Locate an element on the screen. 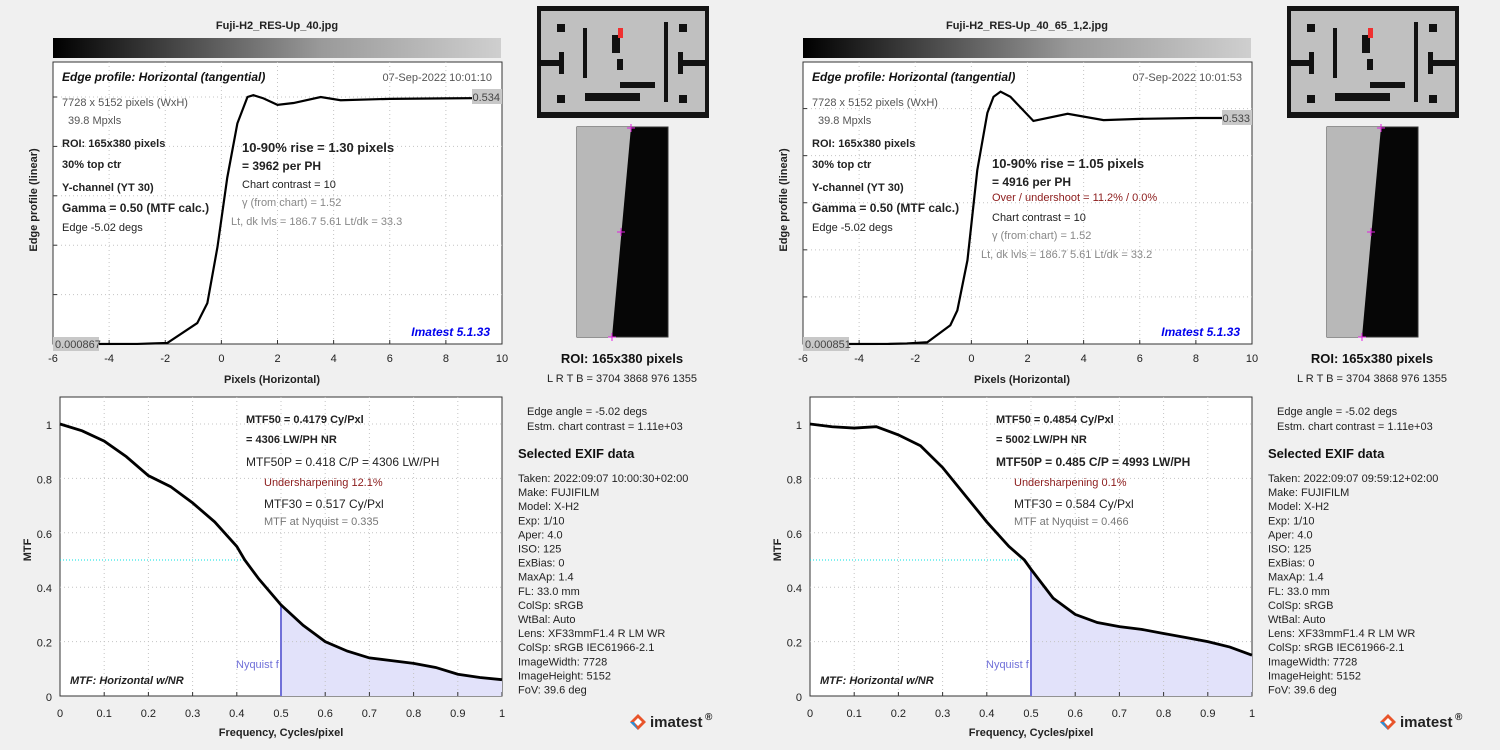 This screenshot has width=1500, height=750. exif-item: WtBal: Auto is located at coordinates (1296, 620).